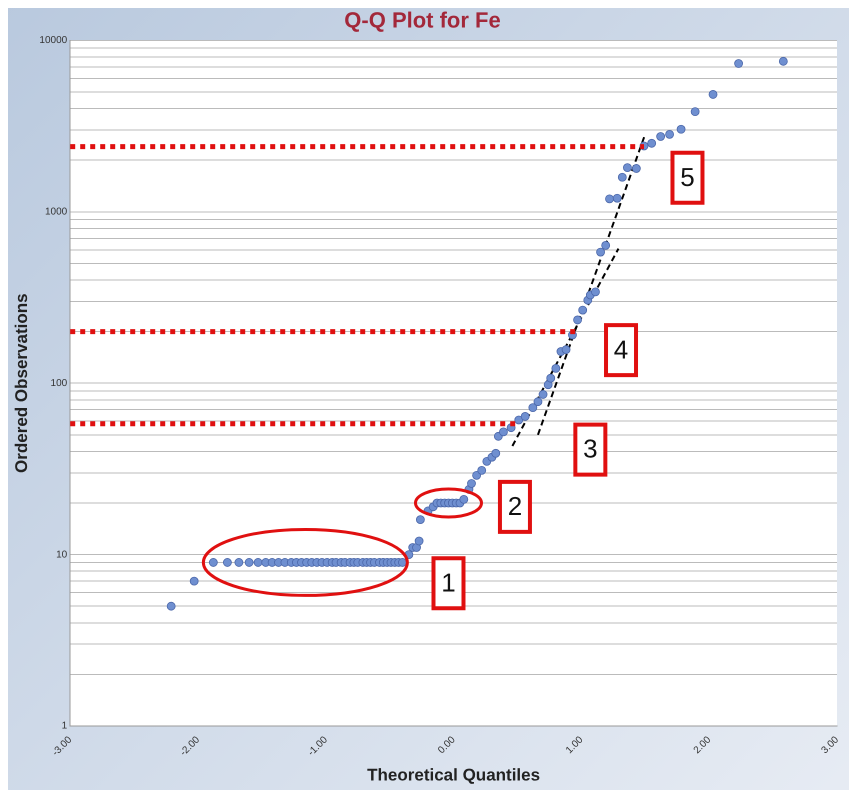  Describe the element at coordinates (422, 19) in the screenshot. I see `chart-title: Q-Q Plot for Fe` at that location.